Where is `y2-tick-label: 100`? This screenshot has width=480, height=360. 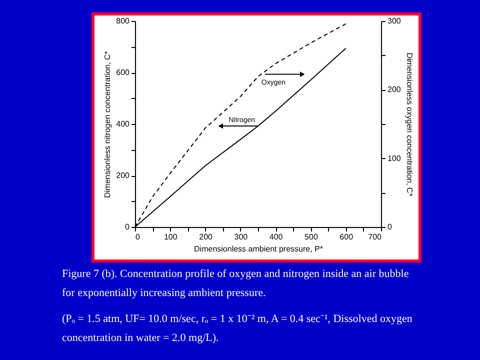
y2-tick-label: 100 is located at coordinates (395, 158).